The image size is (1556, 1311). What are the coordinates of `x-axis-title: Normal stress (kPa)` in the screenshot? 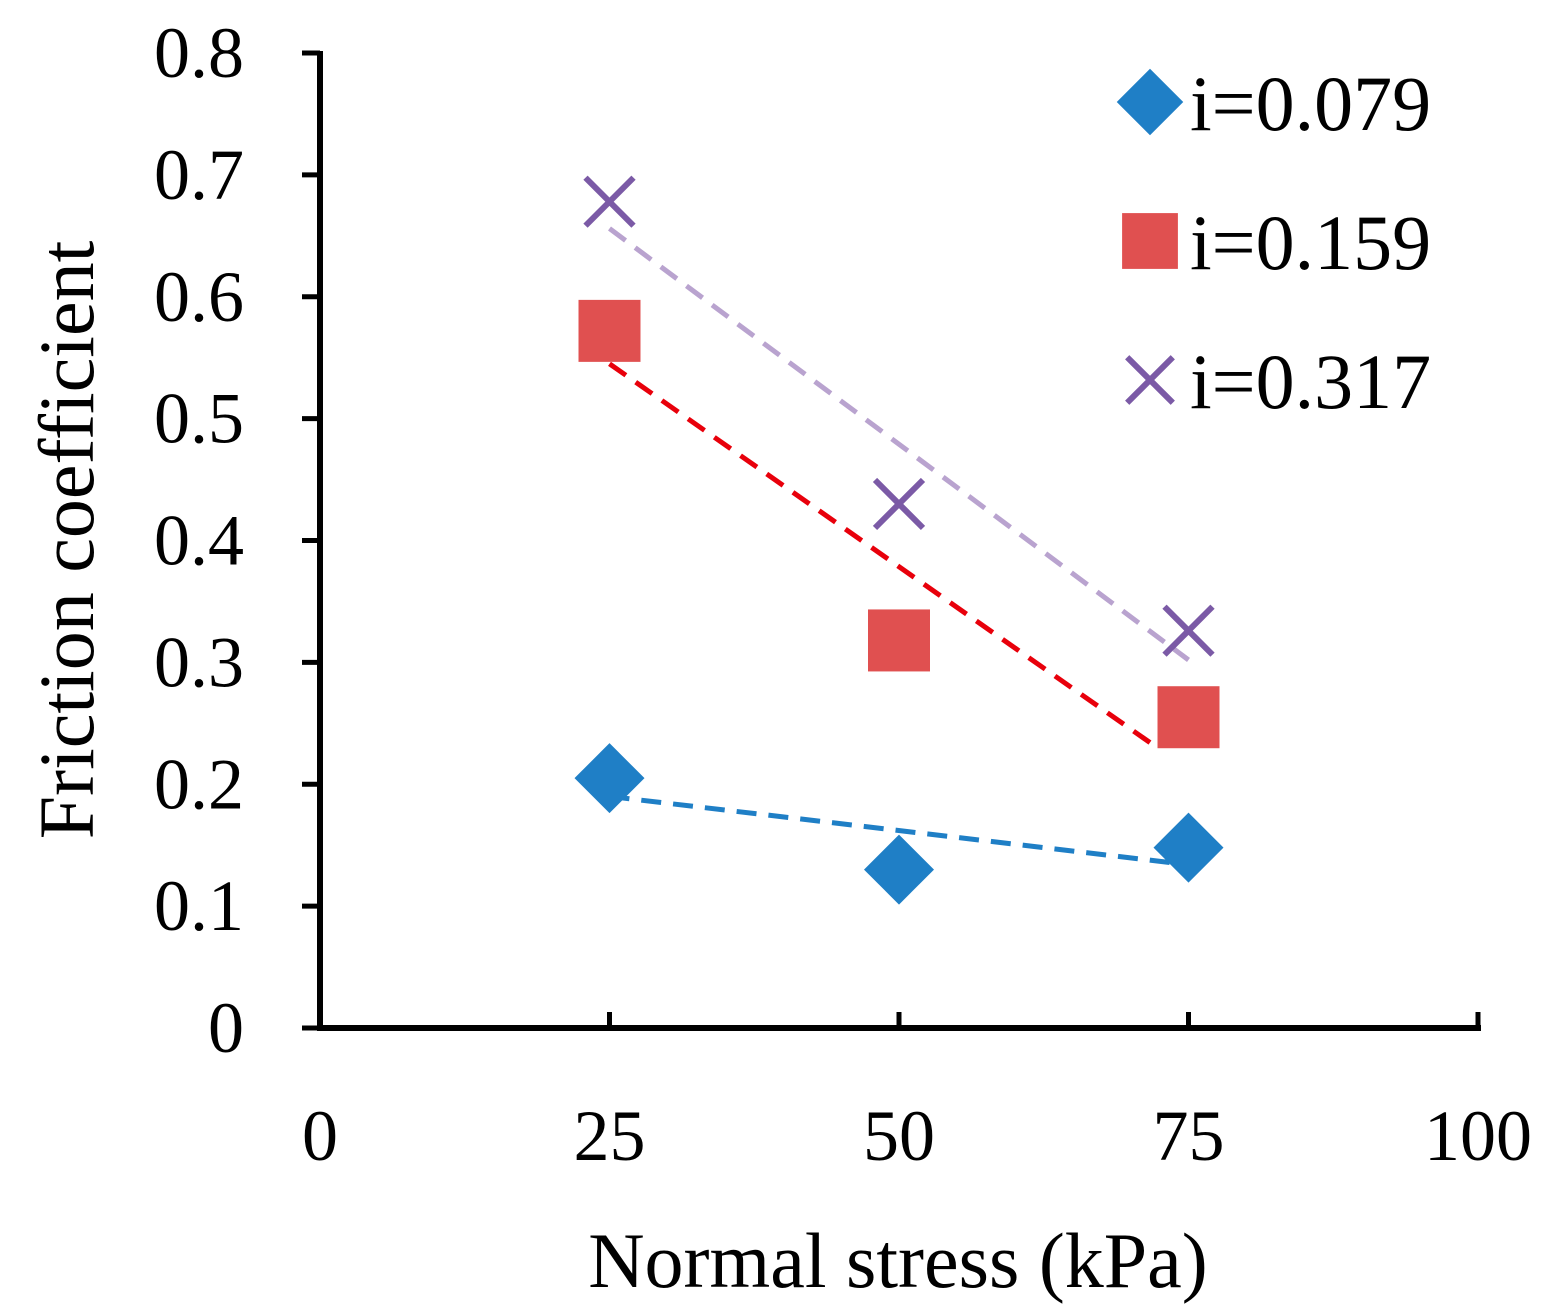 It's located at (898, 1260).